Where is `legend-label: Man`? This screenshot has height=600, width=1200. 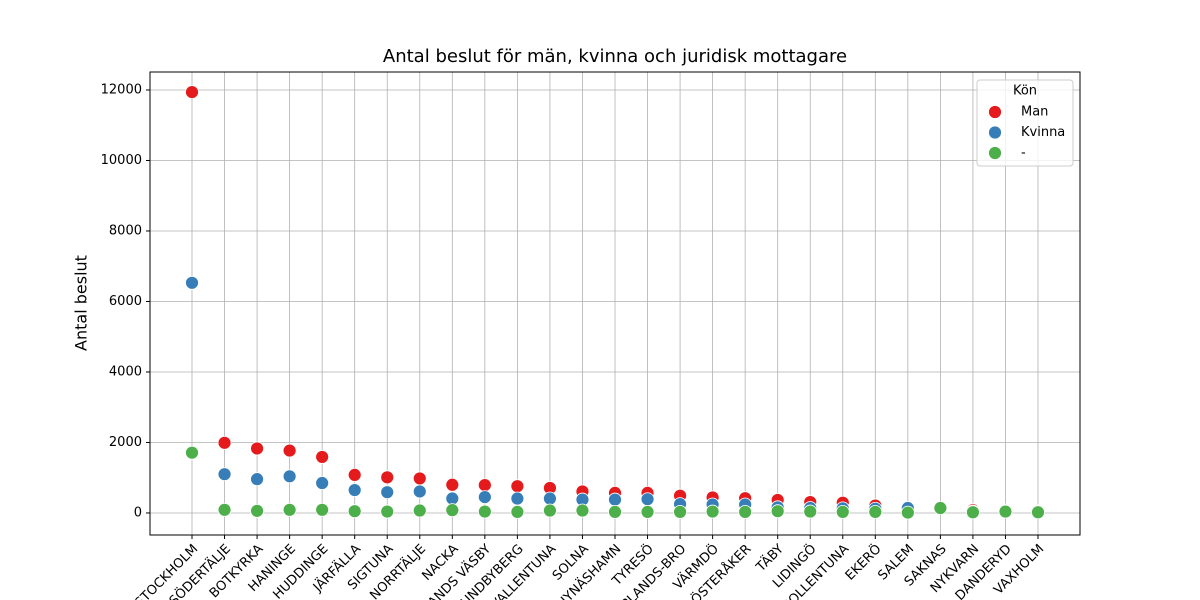
legend-label: Man is located at coordinates (1034, 112).